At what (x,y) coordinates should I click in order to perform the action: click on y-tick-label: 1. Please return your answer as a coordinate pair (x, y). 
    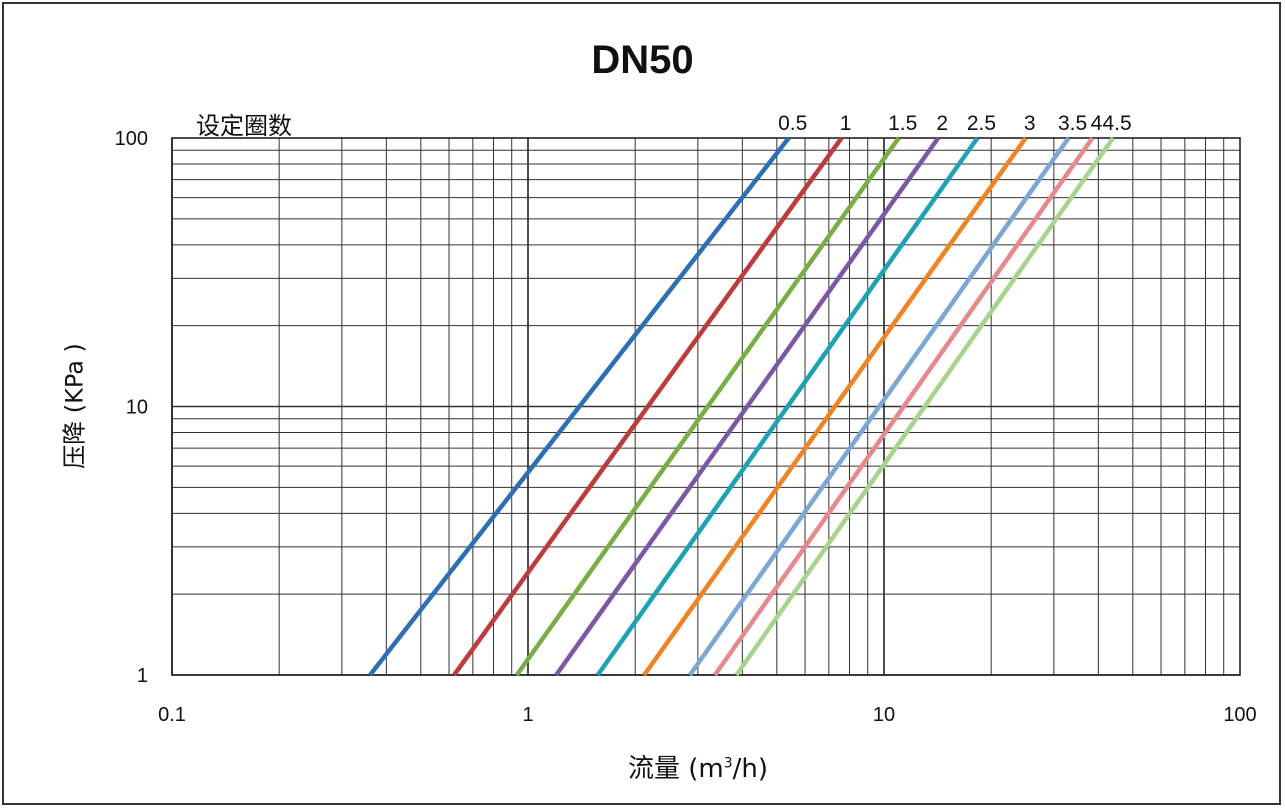
    Looking at the image, I should click on (142, 676).